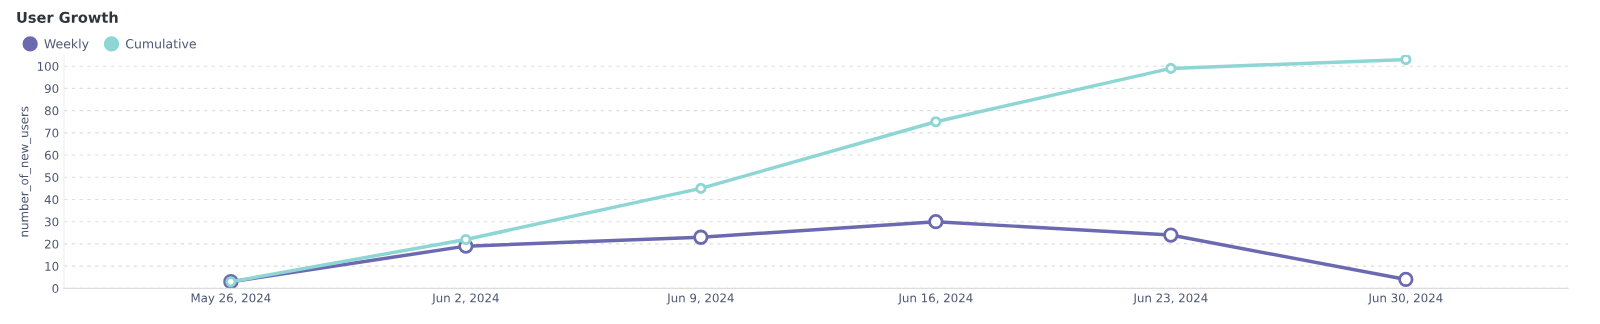  What do you see at coordinates (51, 155) in the screenshot?
I see `y-tick-label: 60` at bounding box center [51, 155].